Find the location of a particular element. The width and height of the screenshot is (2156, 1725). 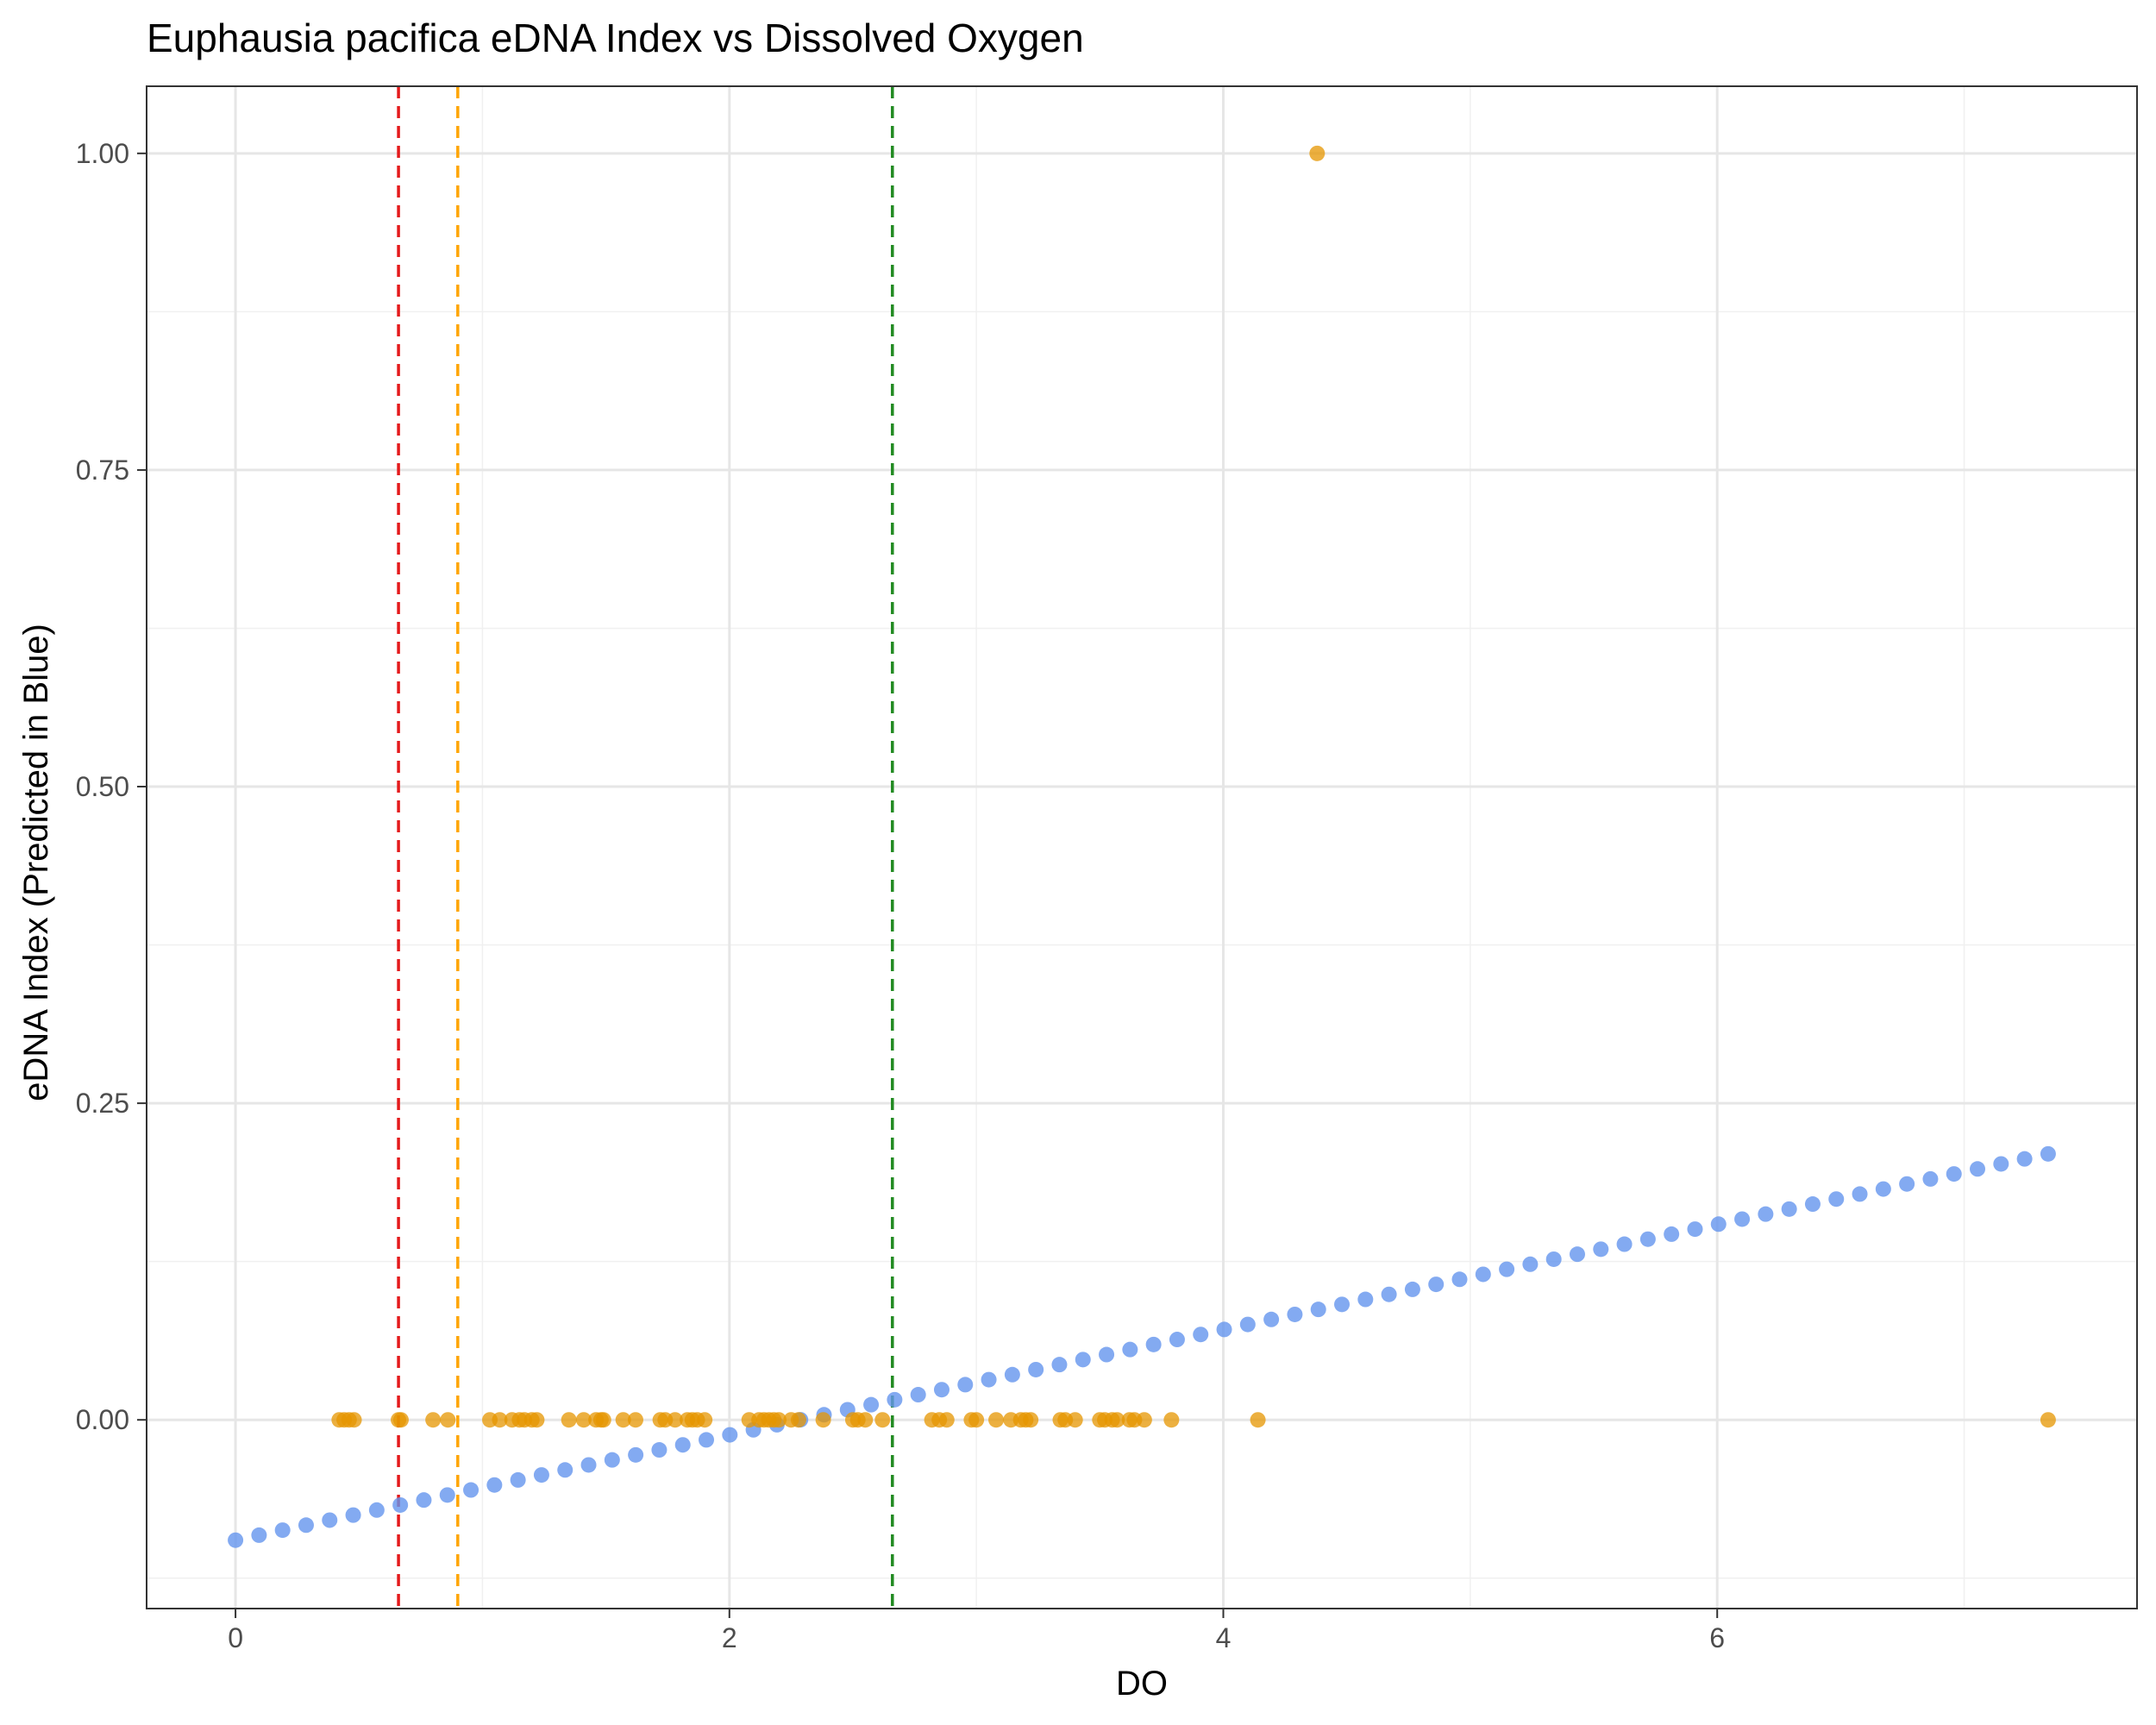

y-axis-title: eDNA Index (Predicted in Blue) is located at coordinates (36, 862).